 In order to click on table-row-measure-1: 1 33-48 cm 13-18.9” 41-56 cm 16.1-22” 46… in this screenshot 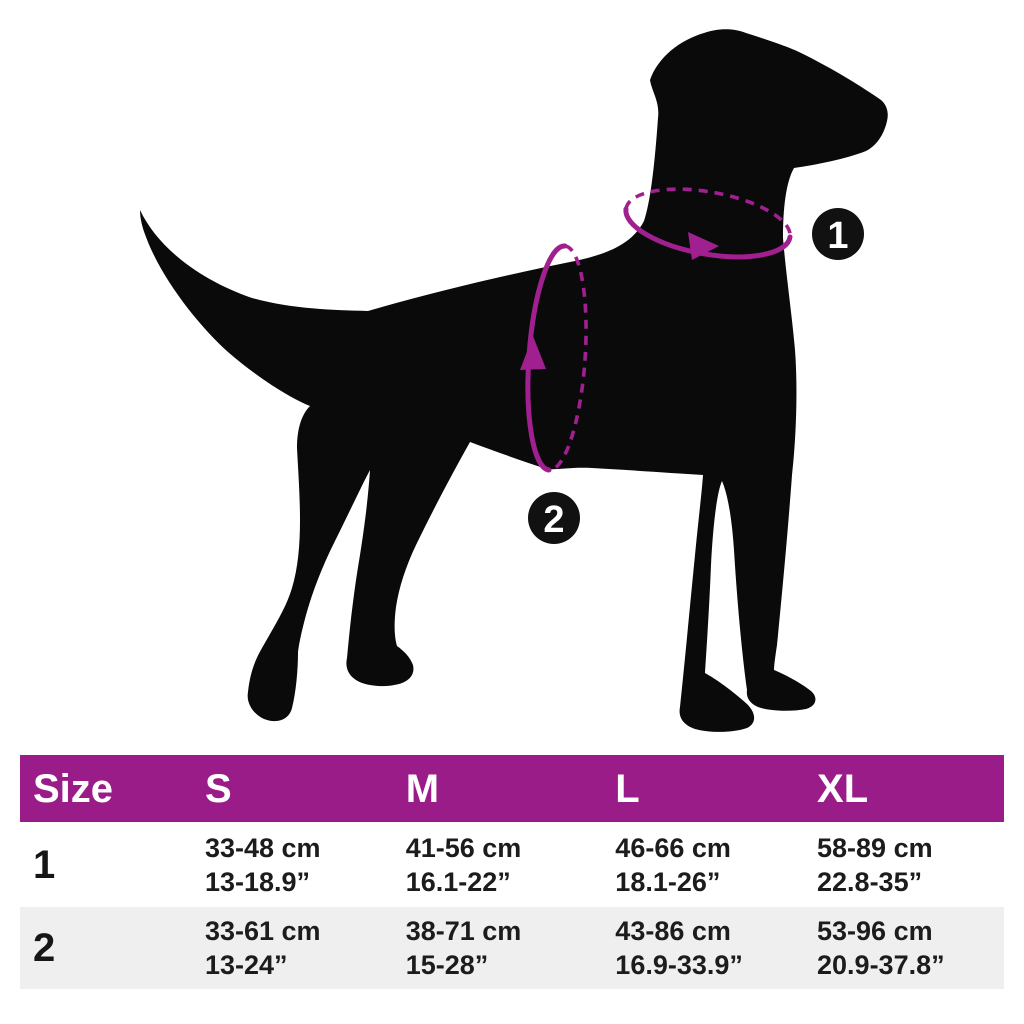, I will do `click(512, 864)`.